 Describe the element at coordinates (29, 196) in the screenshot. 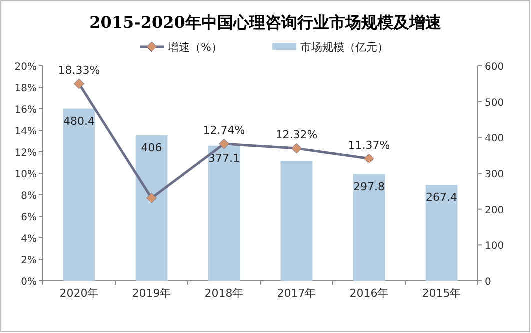

I see `y-tick-label: 8%` at that location.